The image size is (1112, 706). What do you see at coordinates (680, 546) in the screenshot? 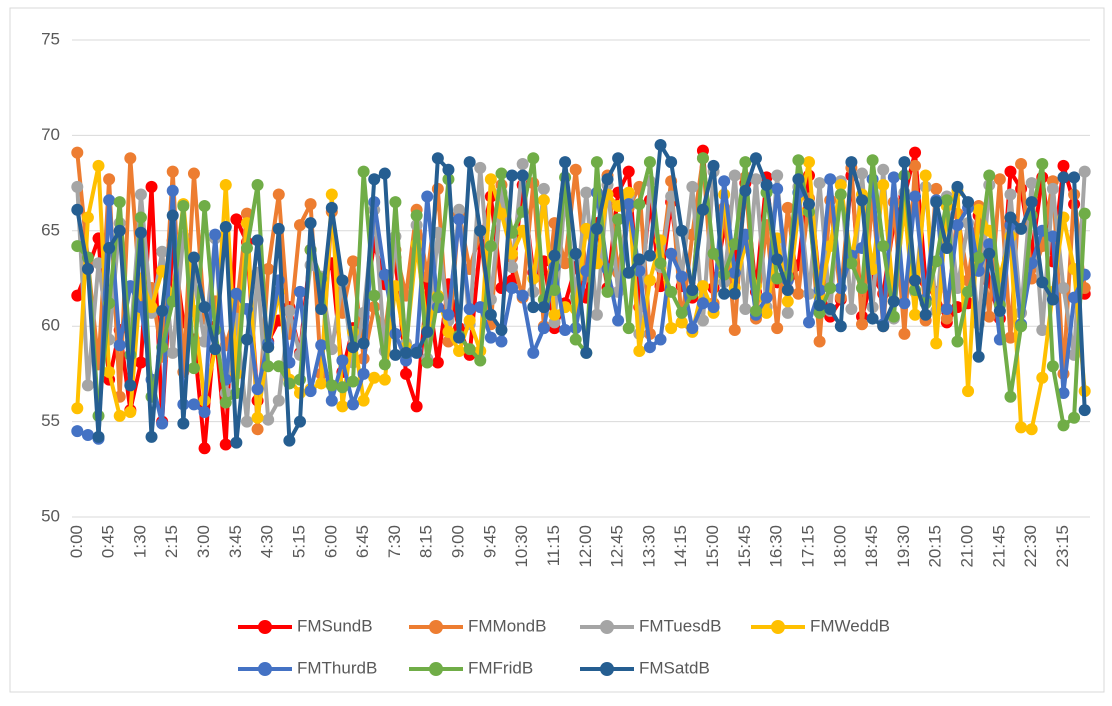
I see `x-tick-label: 14:15` at bounding box center [680, 546].